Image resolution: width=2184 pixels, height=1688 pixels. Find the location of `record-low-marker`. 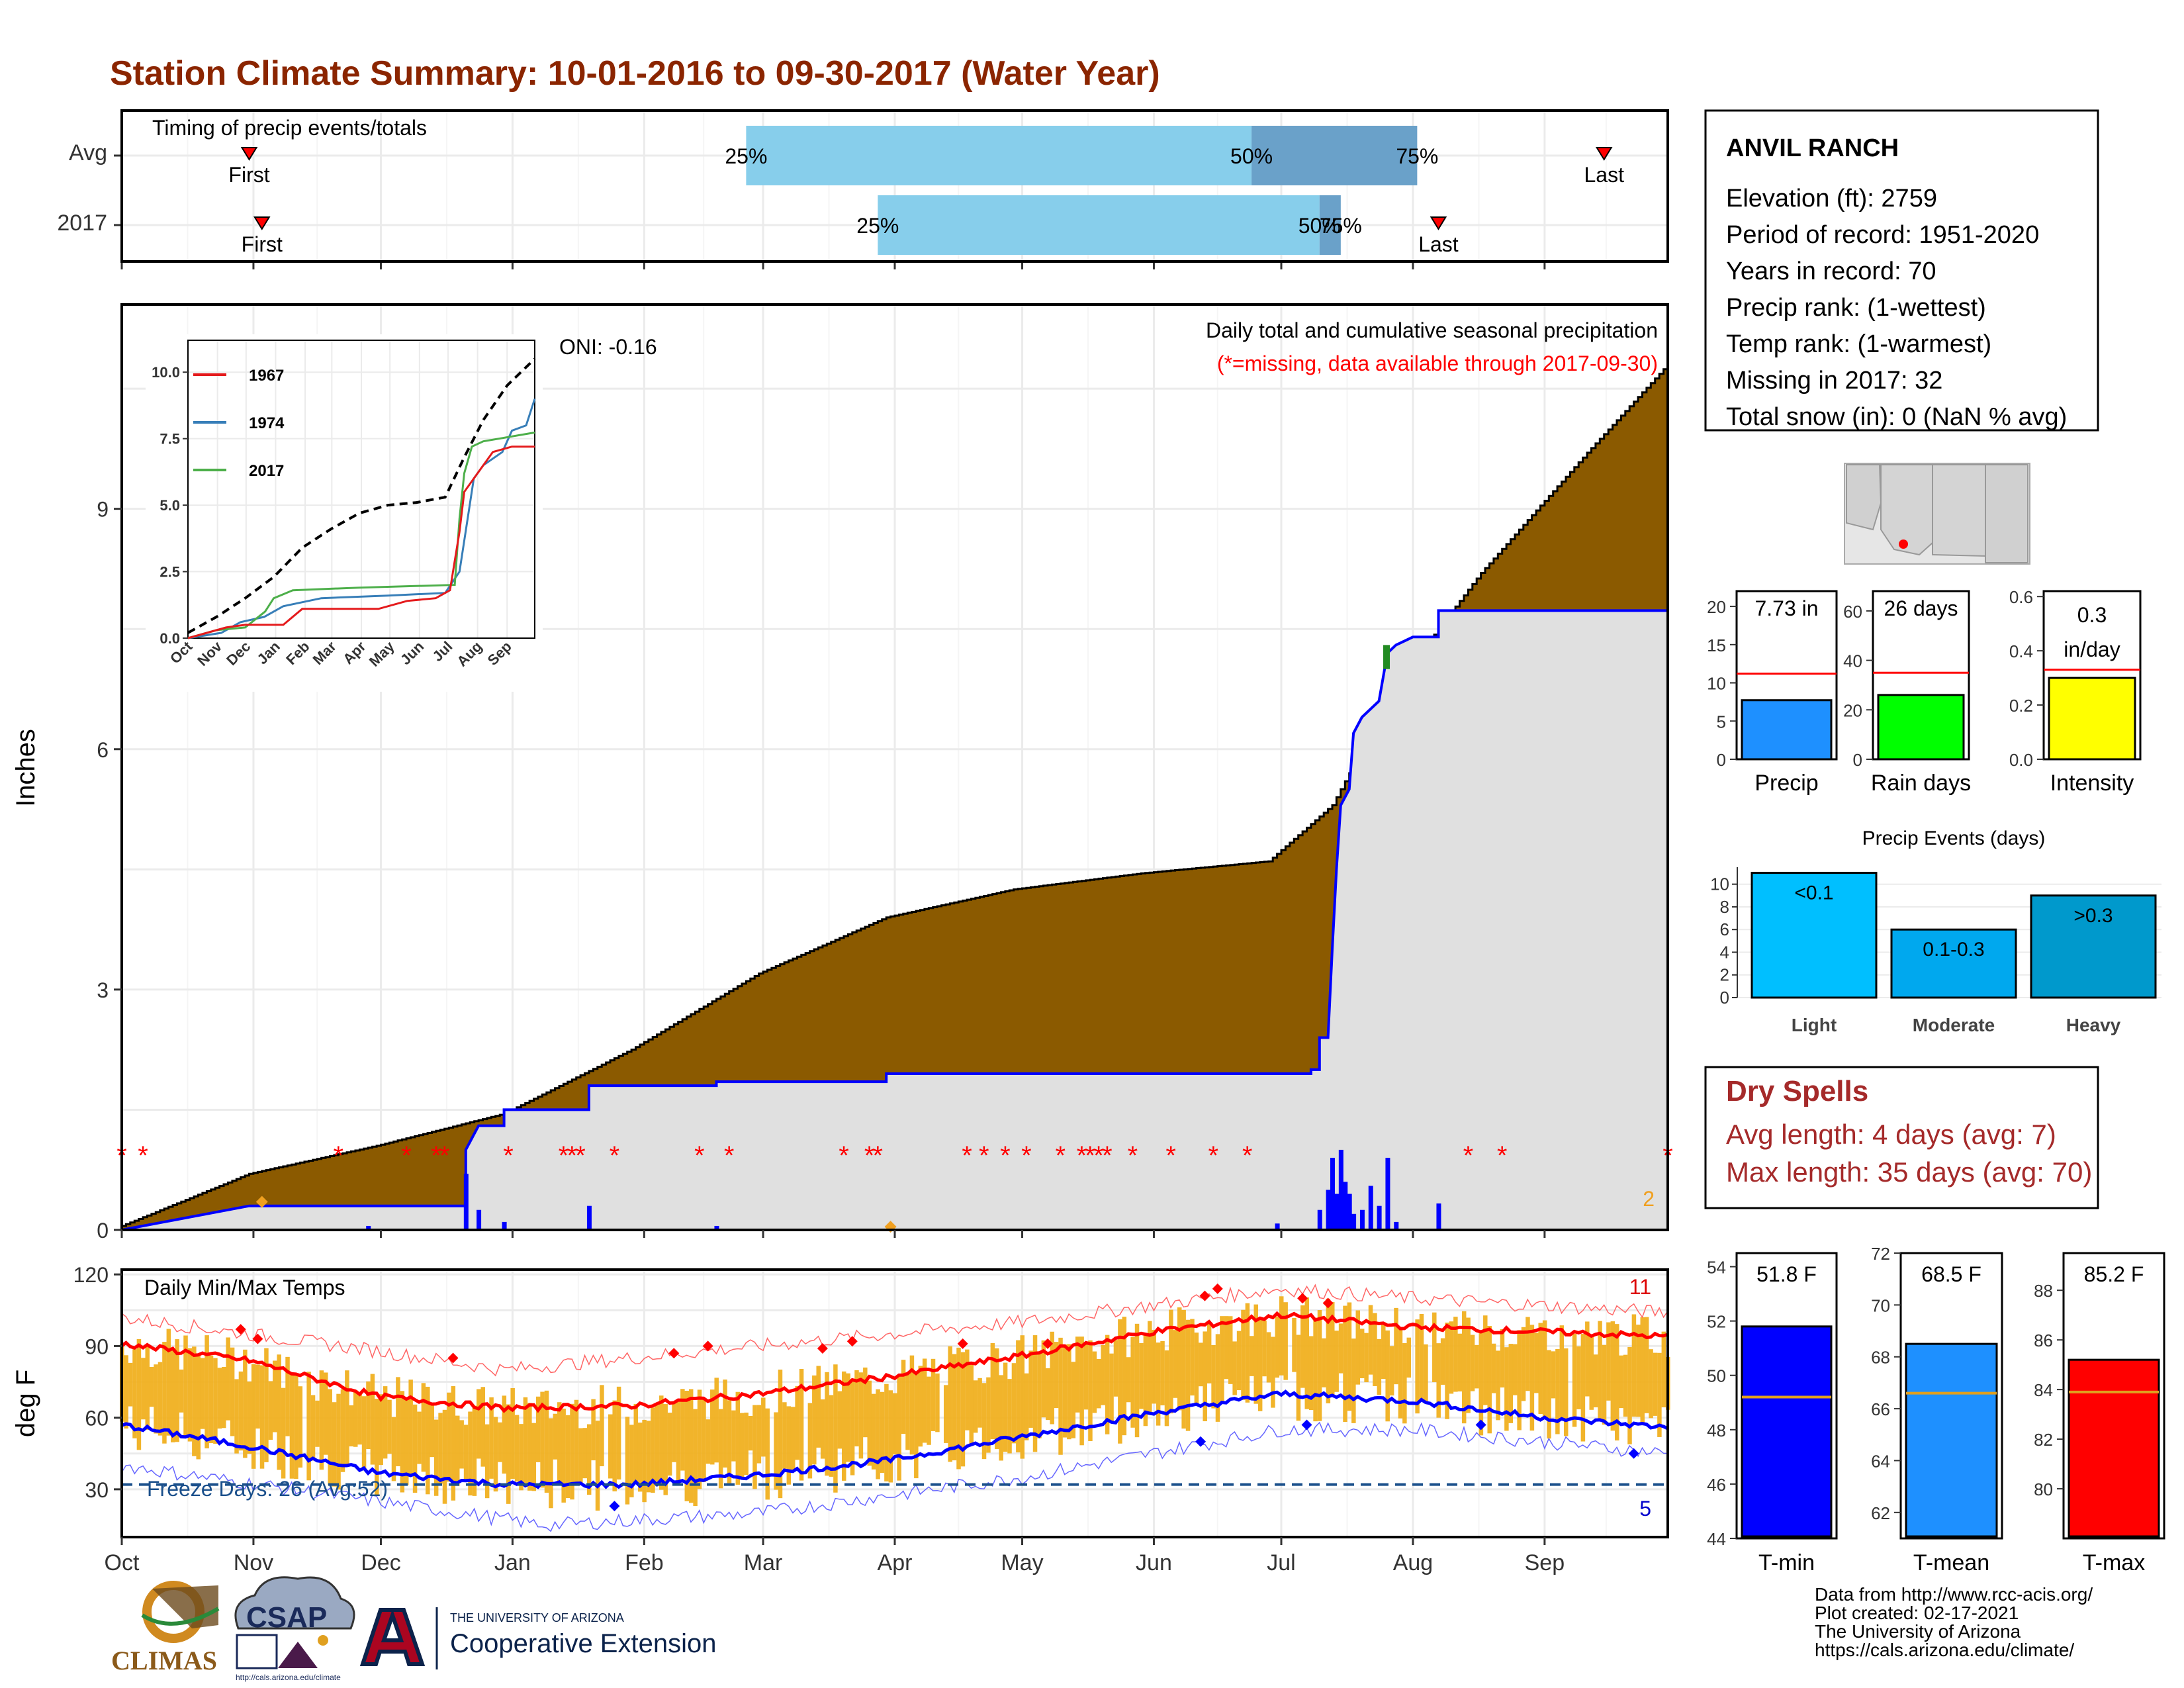

record-low-marker is located at coordinates (1633, 1453).